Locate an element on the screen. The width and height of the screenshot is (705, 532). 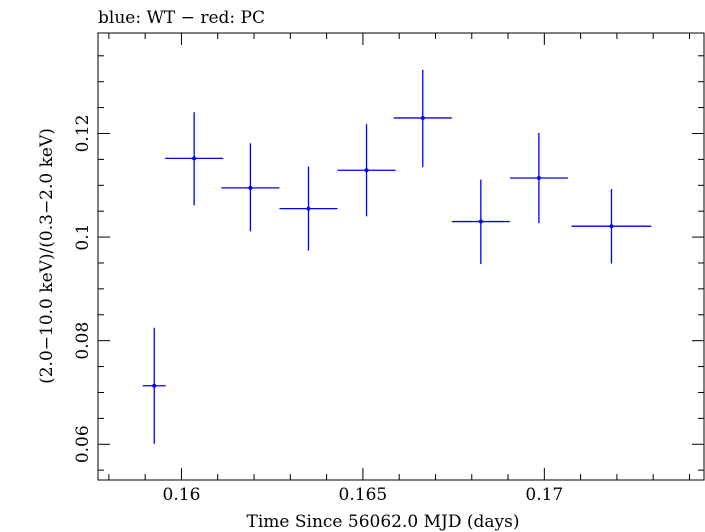
x-tick-label: 0.16 is located at coordinates (182, 495).